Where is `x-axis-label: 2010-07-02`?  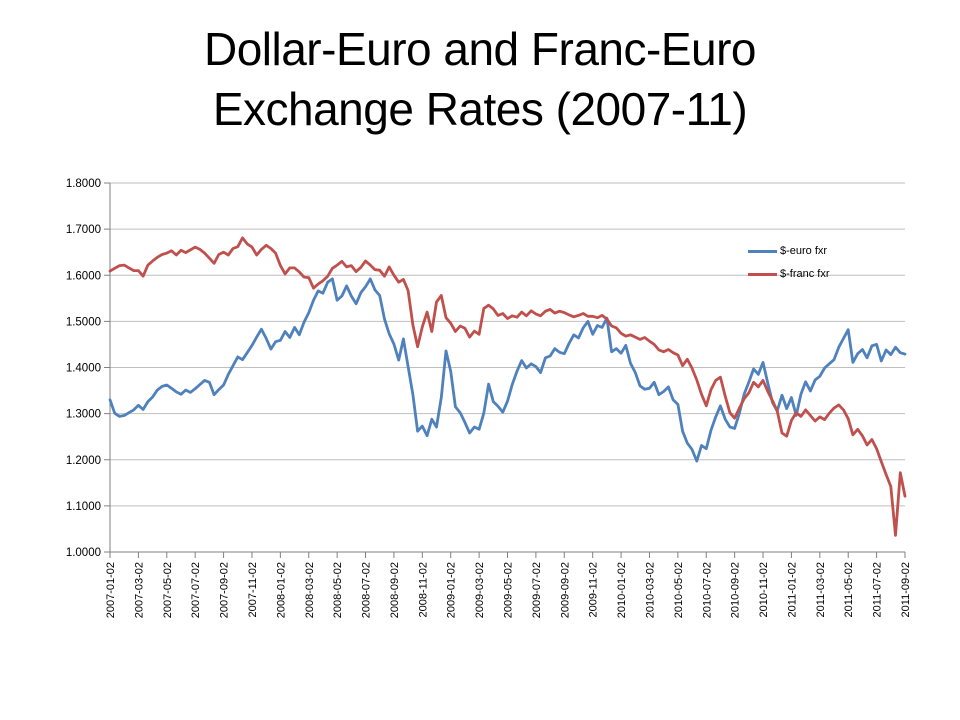
x-axis-label: 2010-07-02 is located at coordinates (707, 590).